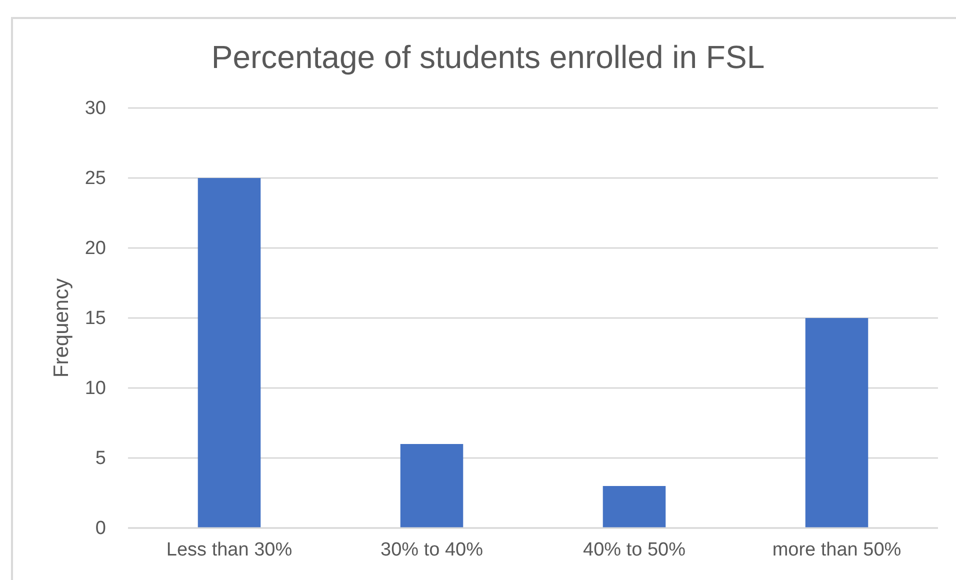  What do you see at coordinates (95, 179) in the screenshot?
I see `y-tick-label: 25` at bounding box center [95, 179].